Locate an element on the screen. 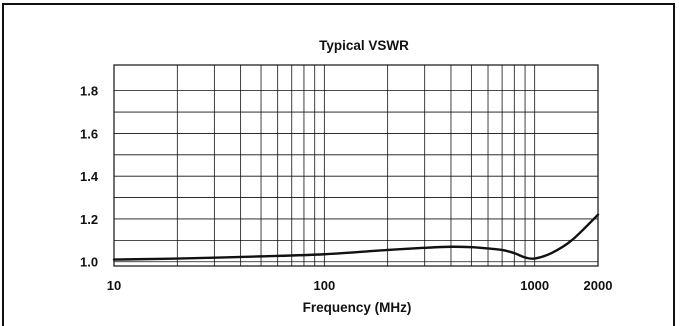 The image size is (680, 326). y-tick-label: 1.6 is located at coordinates (89, 133).